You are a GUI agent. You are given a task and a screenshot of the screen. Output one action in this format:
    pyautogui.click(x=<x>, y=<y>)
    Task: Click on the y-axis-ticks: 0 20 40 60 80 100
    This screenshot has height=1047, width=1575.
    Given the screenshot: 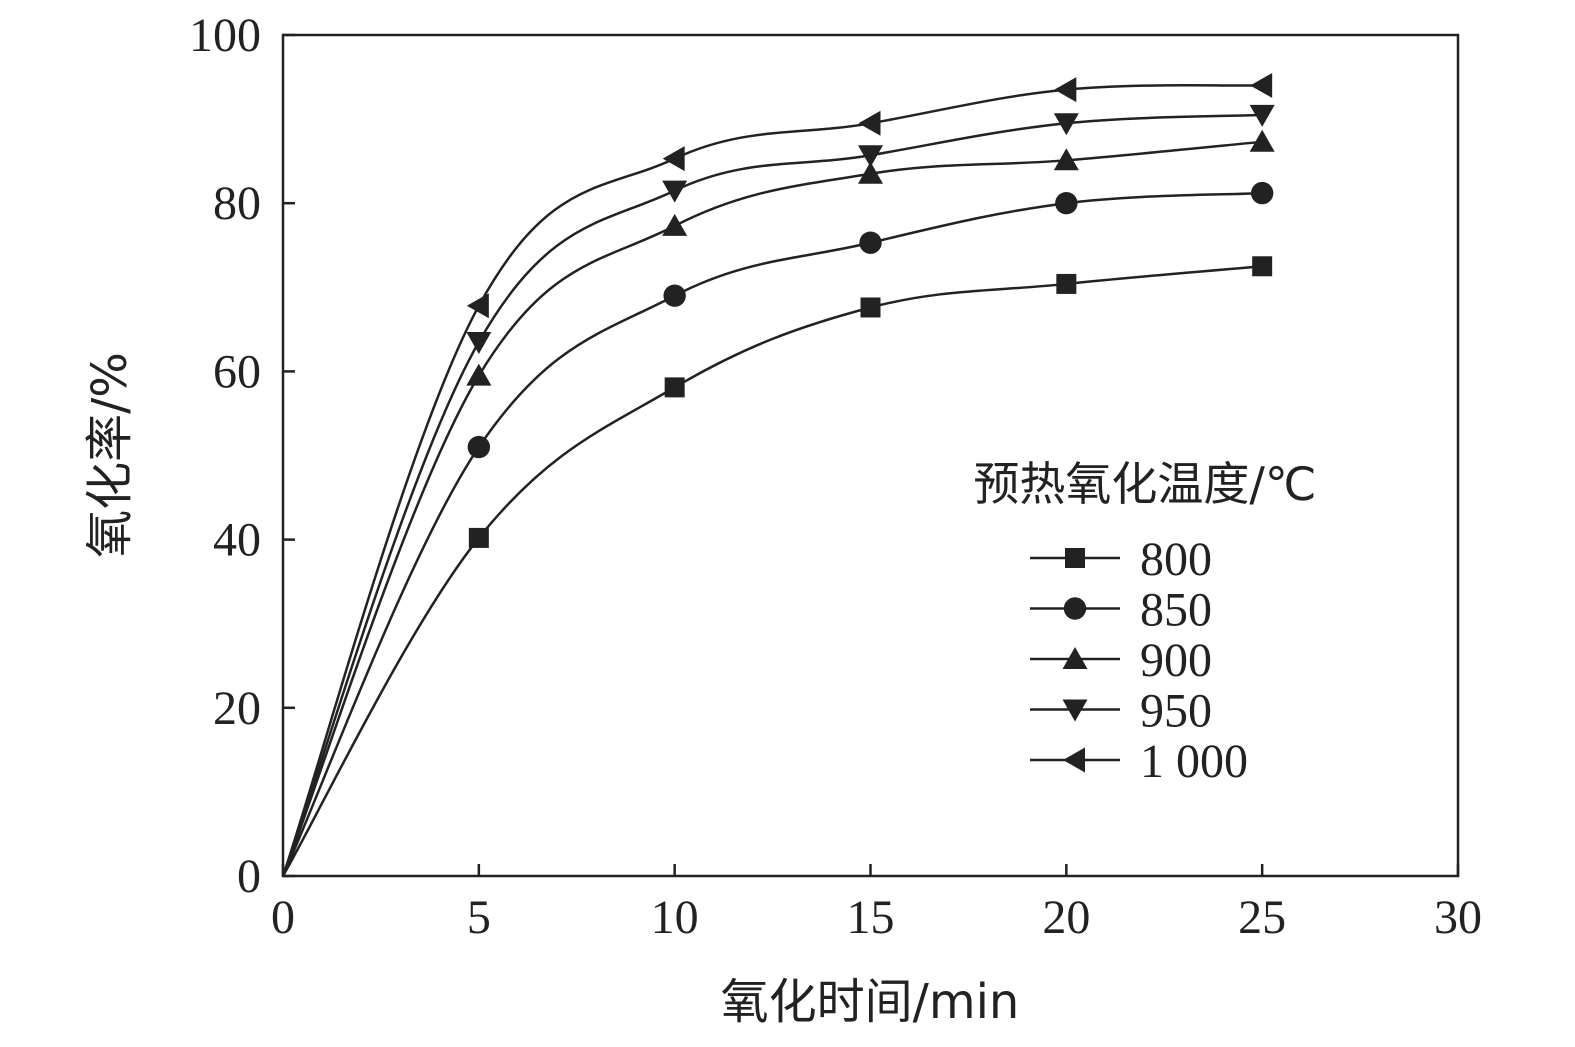 What is the action you would take?
    pyautogui.click(x=242, y=456)
    